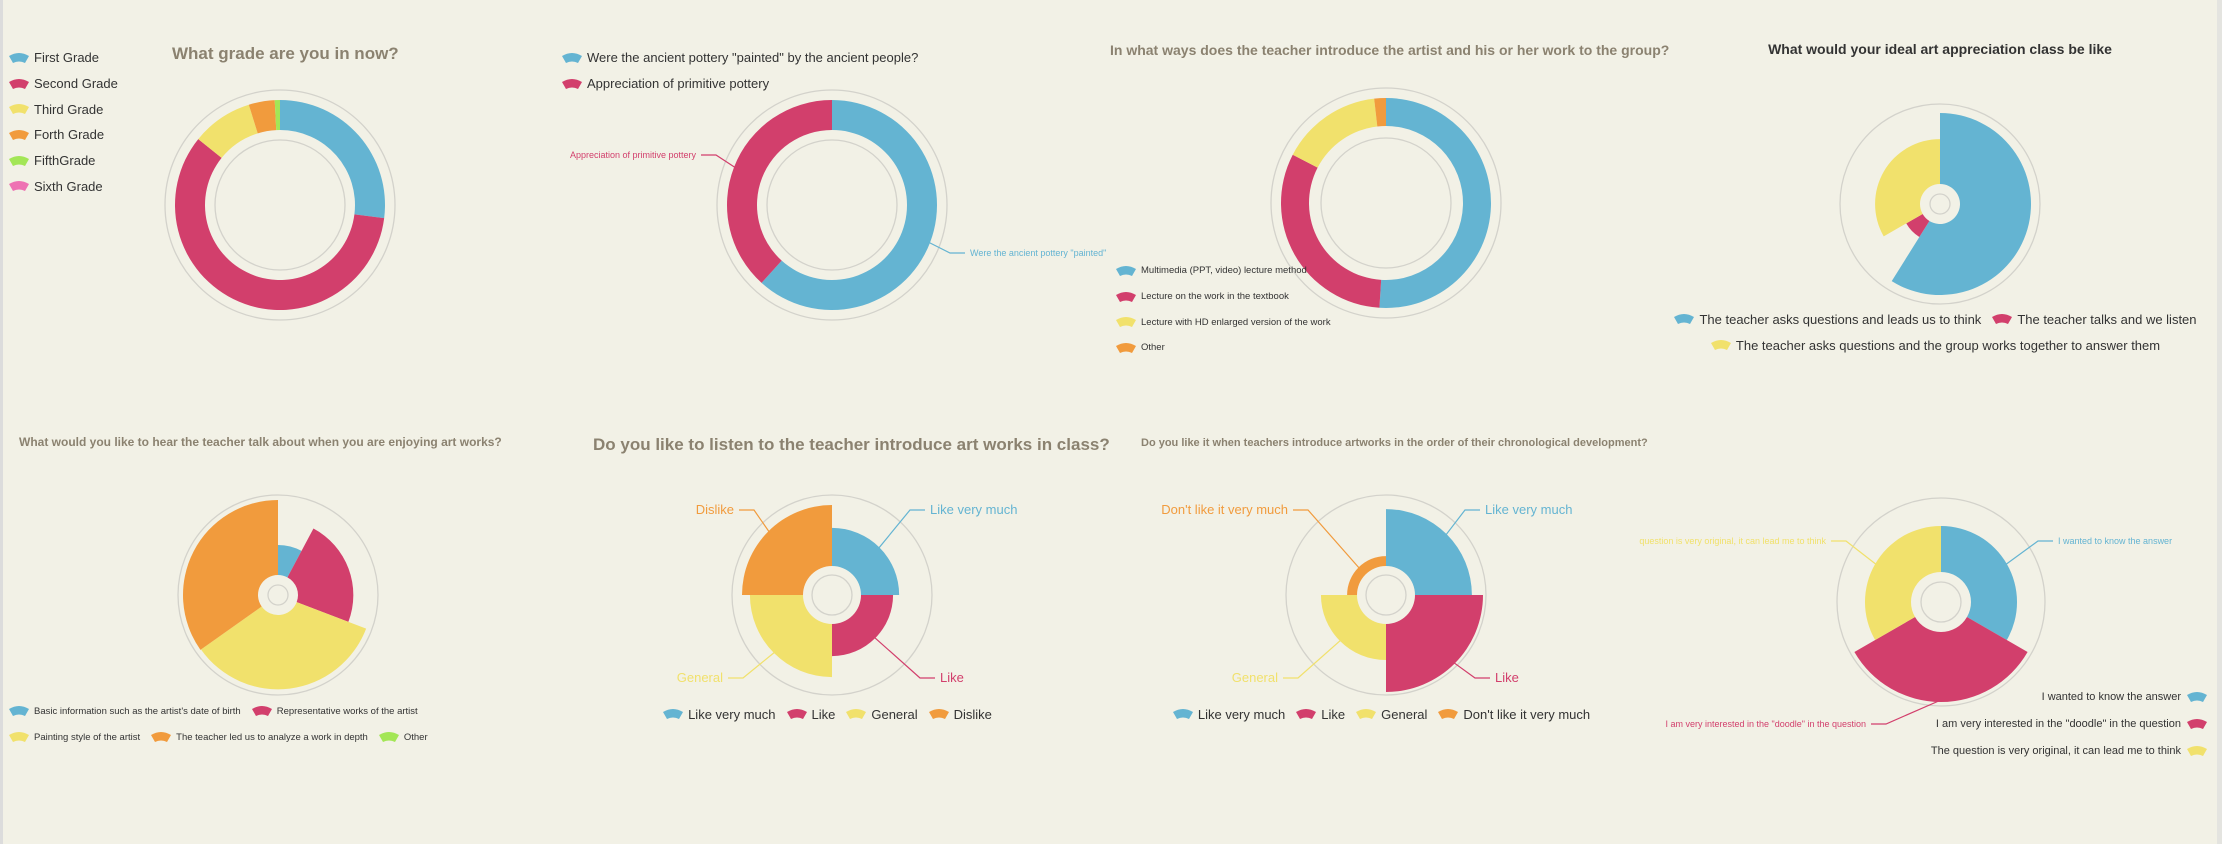 This screenshot has width=2222, height=844. What do you see at coordinates (1513, 714) in the screenshot?
I see `legend-item: Don't like it very much` at bounding box center [1513, 714].